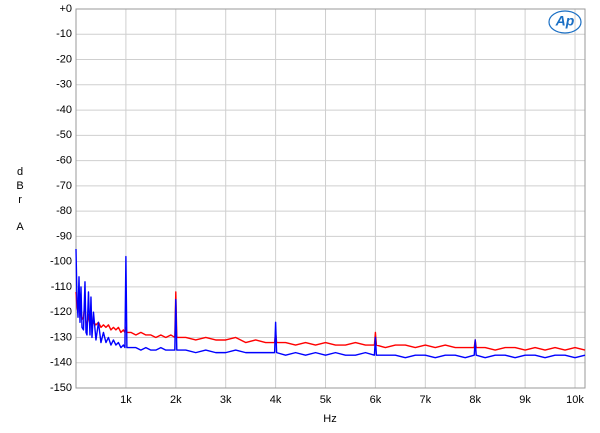  What do you see at coordinates (326, 400) in the screenshot?
I see `x-tick-label: 5k` at bounding box center [326, 400].